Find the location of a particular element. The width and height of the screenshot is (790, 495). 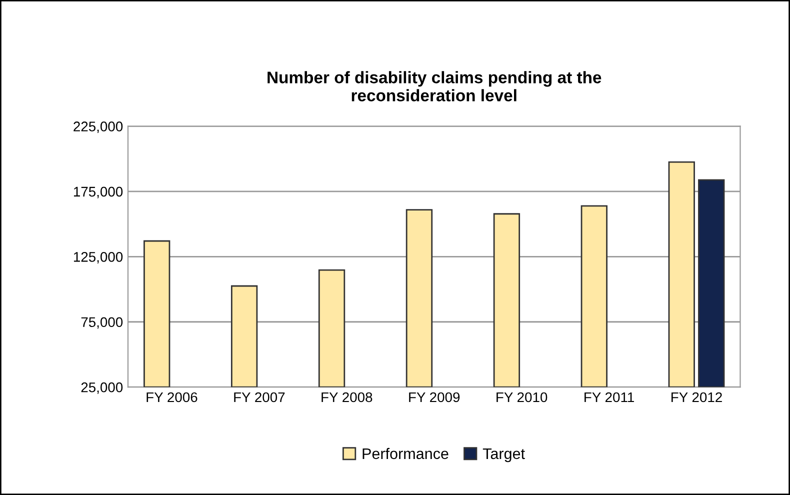

y-tick-label: 225,000 is located at coordinates (98, 128).